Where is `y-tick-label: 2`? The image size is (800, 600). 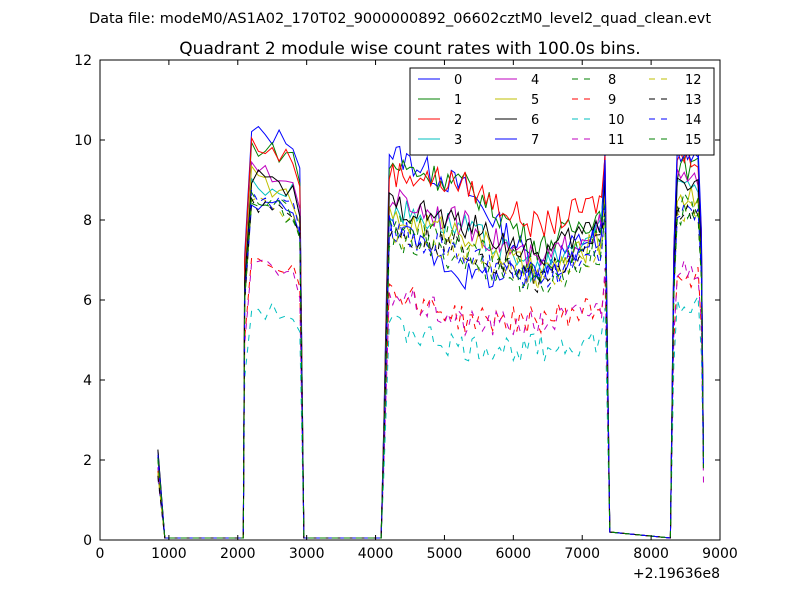
y-tick-label: 2 is located at coordinates (87, 461).